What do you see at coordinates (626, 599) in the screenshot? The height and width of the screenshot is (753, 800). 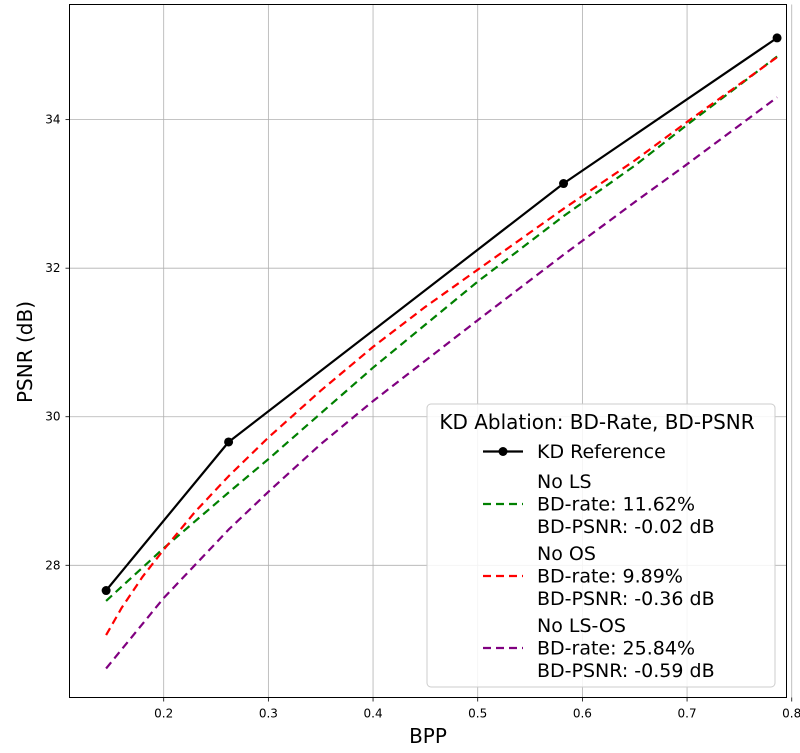 I see `legend-label-no-os: BD-PSNR: -0.36 dB` at bounding box center [626, 599].